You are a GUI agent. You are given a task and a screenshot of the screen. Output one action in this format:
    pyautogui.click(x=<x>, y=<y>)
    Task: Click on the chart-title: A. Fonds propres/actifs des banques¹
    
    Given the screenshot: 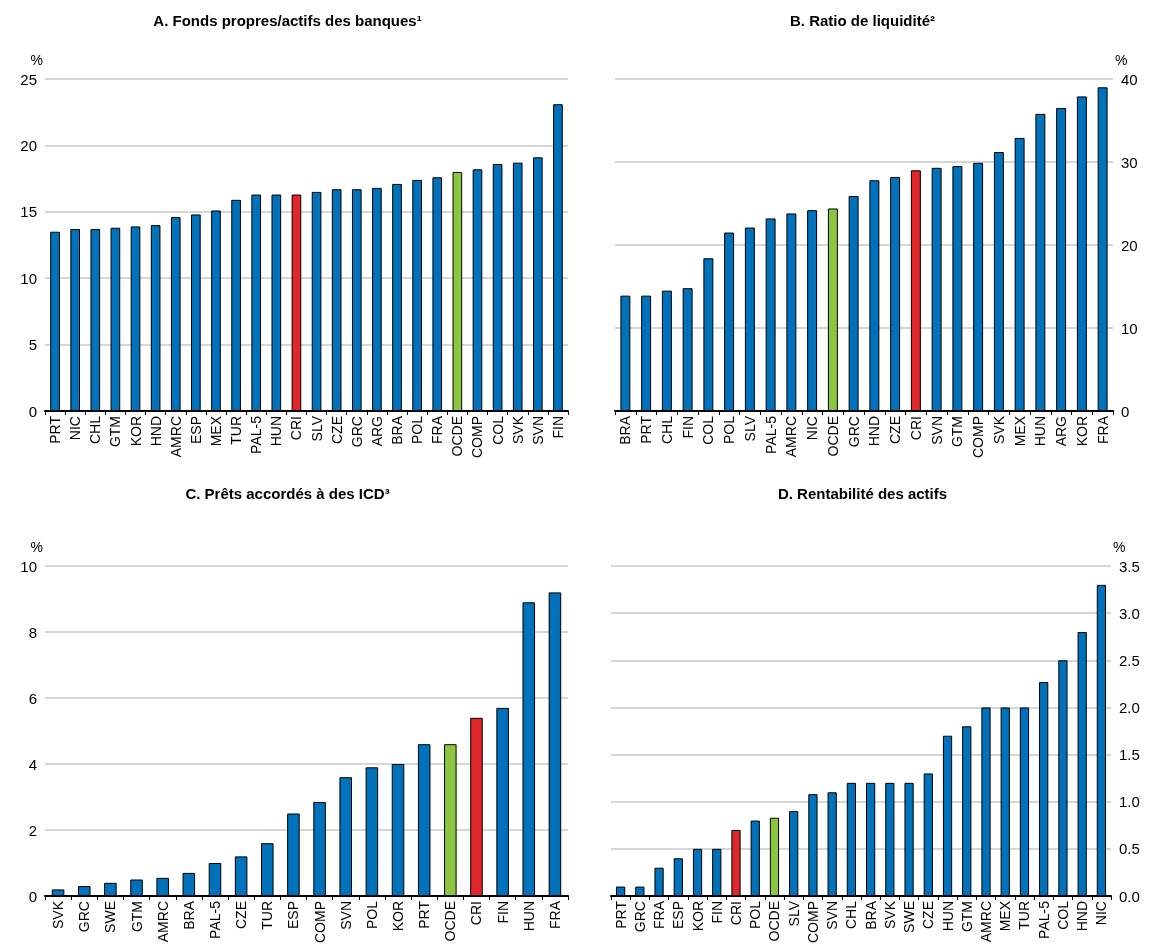 What is the action you would take?
    pyautogui.click(x=287, y=20)
    